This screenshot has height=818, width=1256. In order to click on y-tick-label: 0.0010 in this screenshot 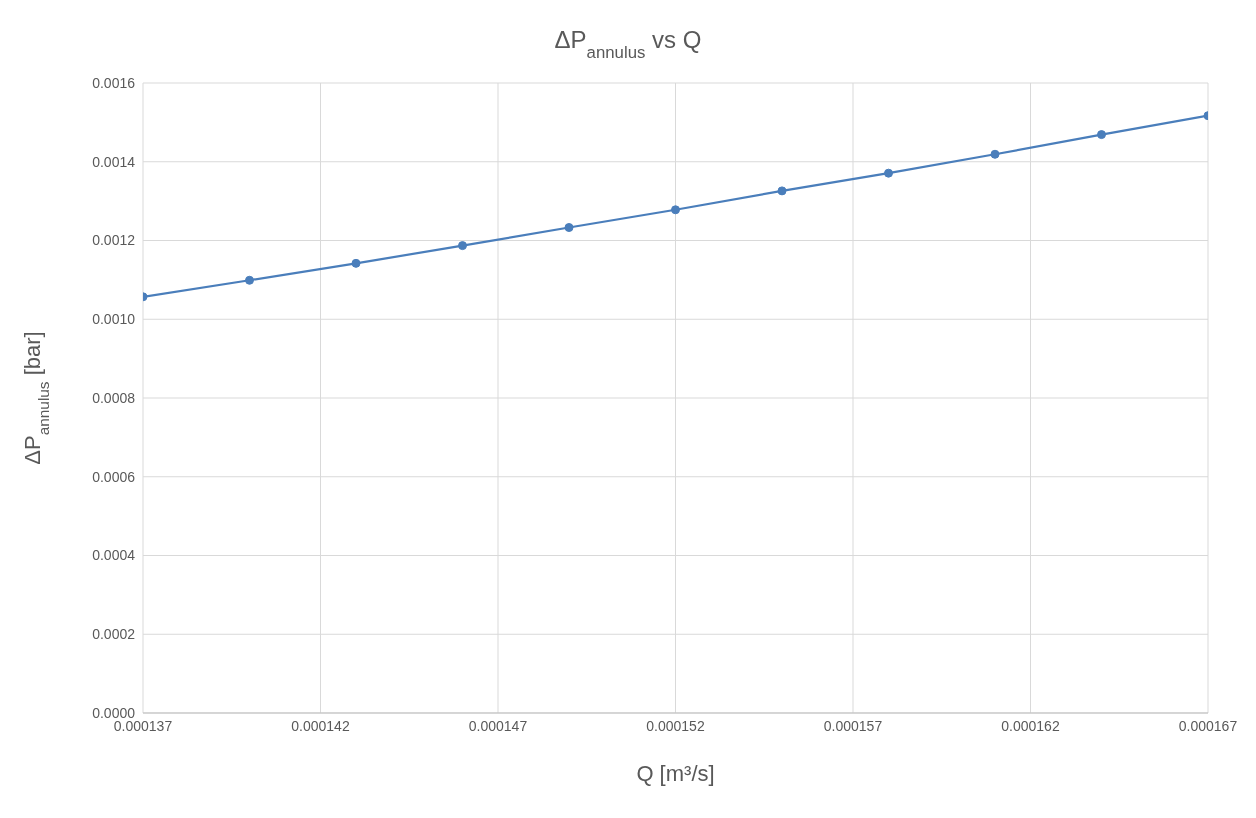, I will do `click(114, 319)`.